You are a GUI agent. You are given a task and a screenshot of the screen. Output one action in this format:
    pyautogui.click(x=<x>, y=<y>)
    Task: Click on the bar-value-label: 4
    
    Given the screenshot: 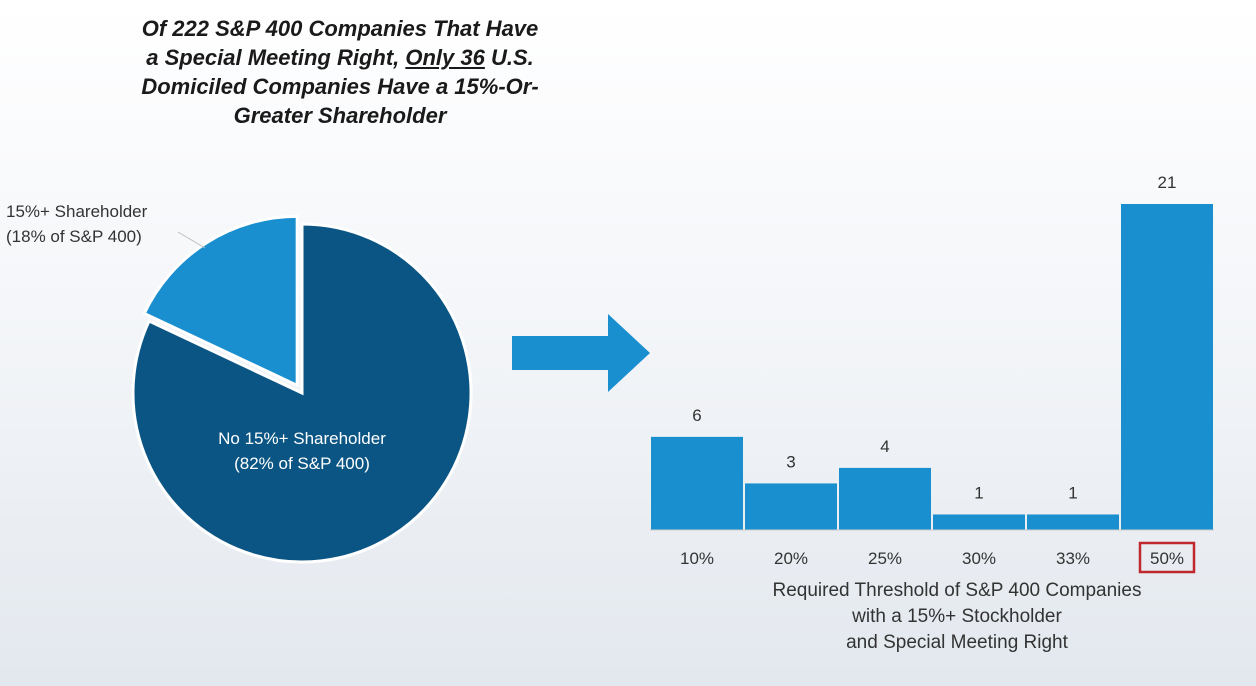 What is the action you would take?
    pyautogui.click(x=884, y=446)
    